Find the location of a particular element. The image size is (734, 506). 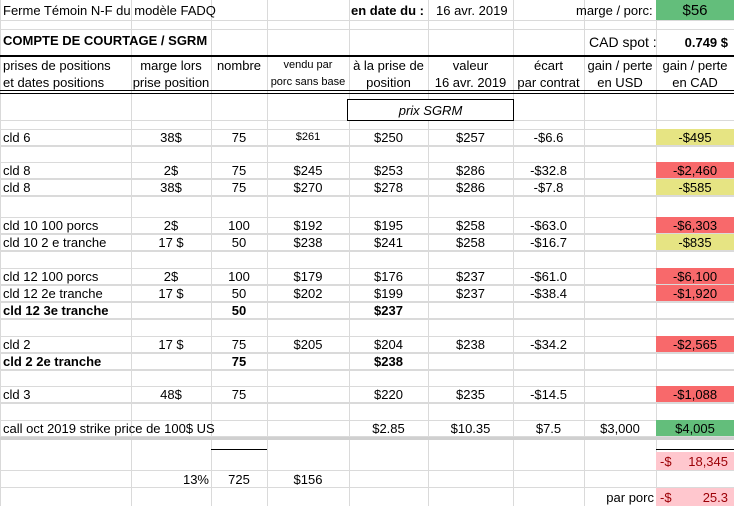

cell-value: $4,005 is located at coordinates (695, 428).